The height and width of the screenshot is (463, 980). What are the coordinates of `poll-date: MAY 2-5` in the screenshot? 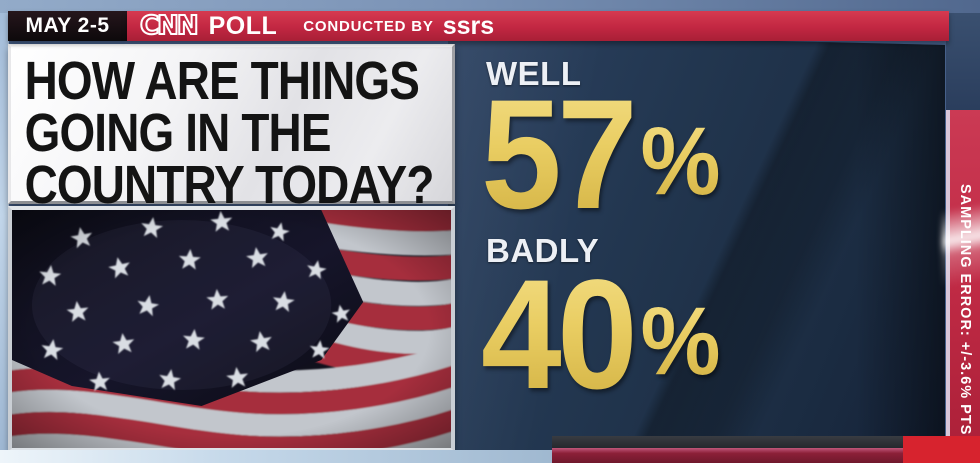 It's located at (67, 25).